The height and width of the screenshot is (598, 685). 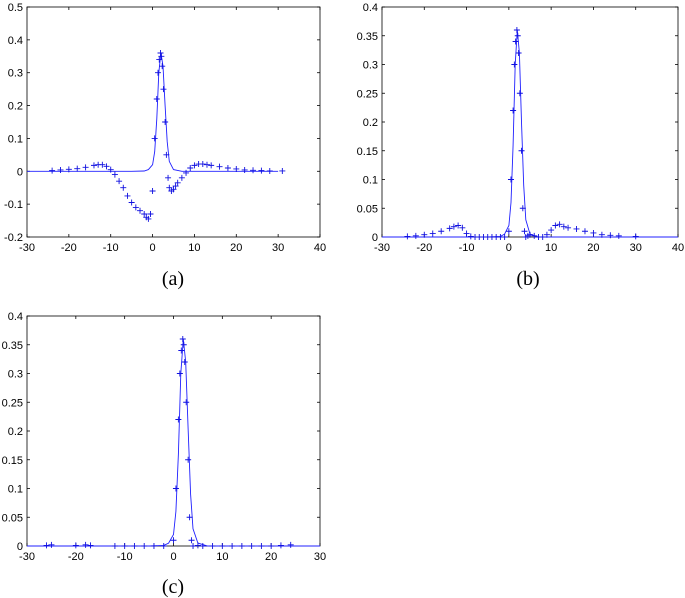 I want to click on y-tick-label: 0.4, so click(x=15, y=41).